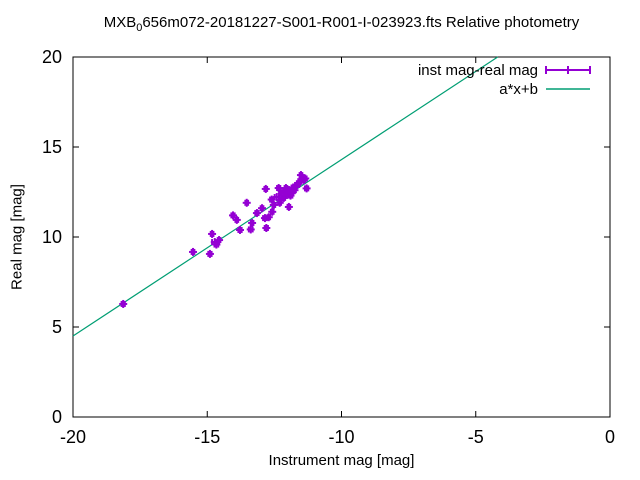 Image resolution: width=640 pixels, height=480 pixels. What do you see at coordinates (478, 70) in the screenshot?
I see `legend-label-inst-mag: inst mag-real mag` at bounding box center [478, 70].